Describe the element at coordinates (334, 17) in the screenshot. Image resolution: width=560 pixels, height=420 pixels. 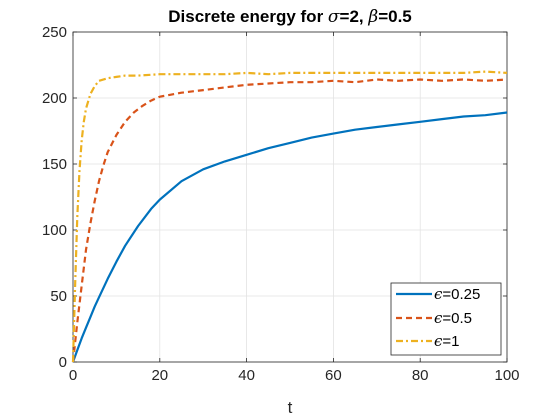
I see `title-sigma-symbol: σ` at that location.